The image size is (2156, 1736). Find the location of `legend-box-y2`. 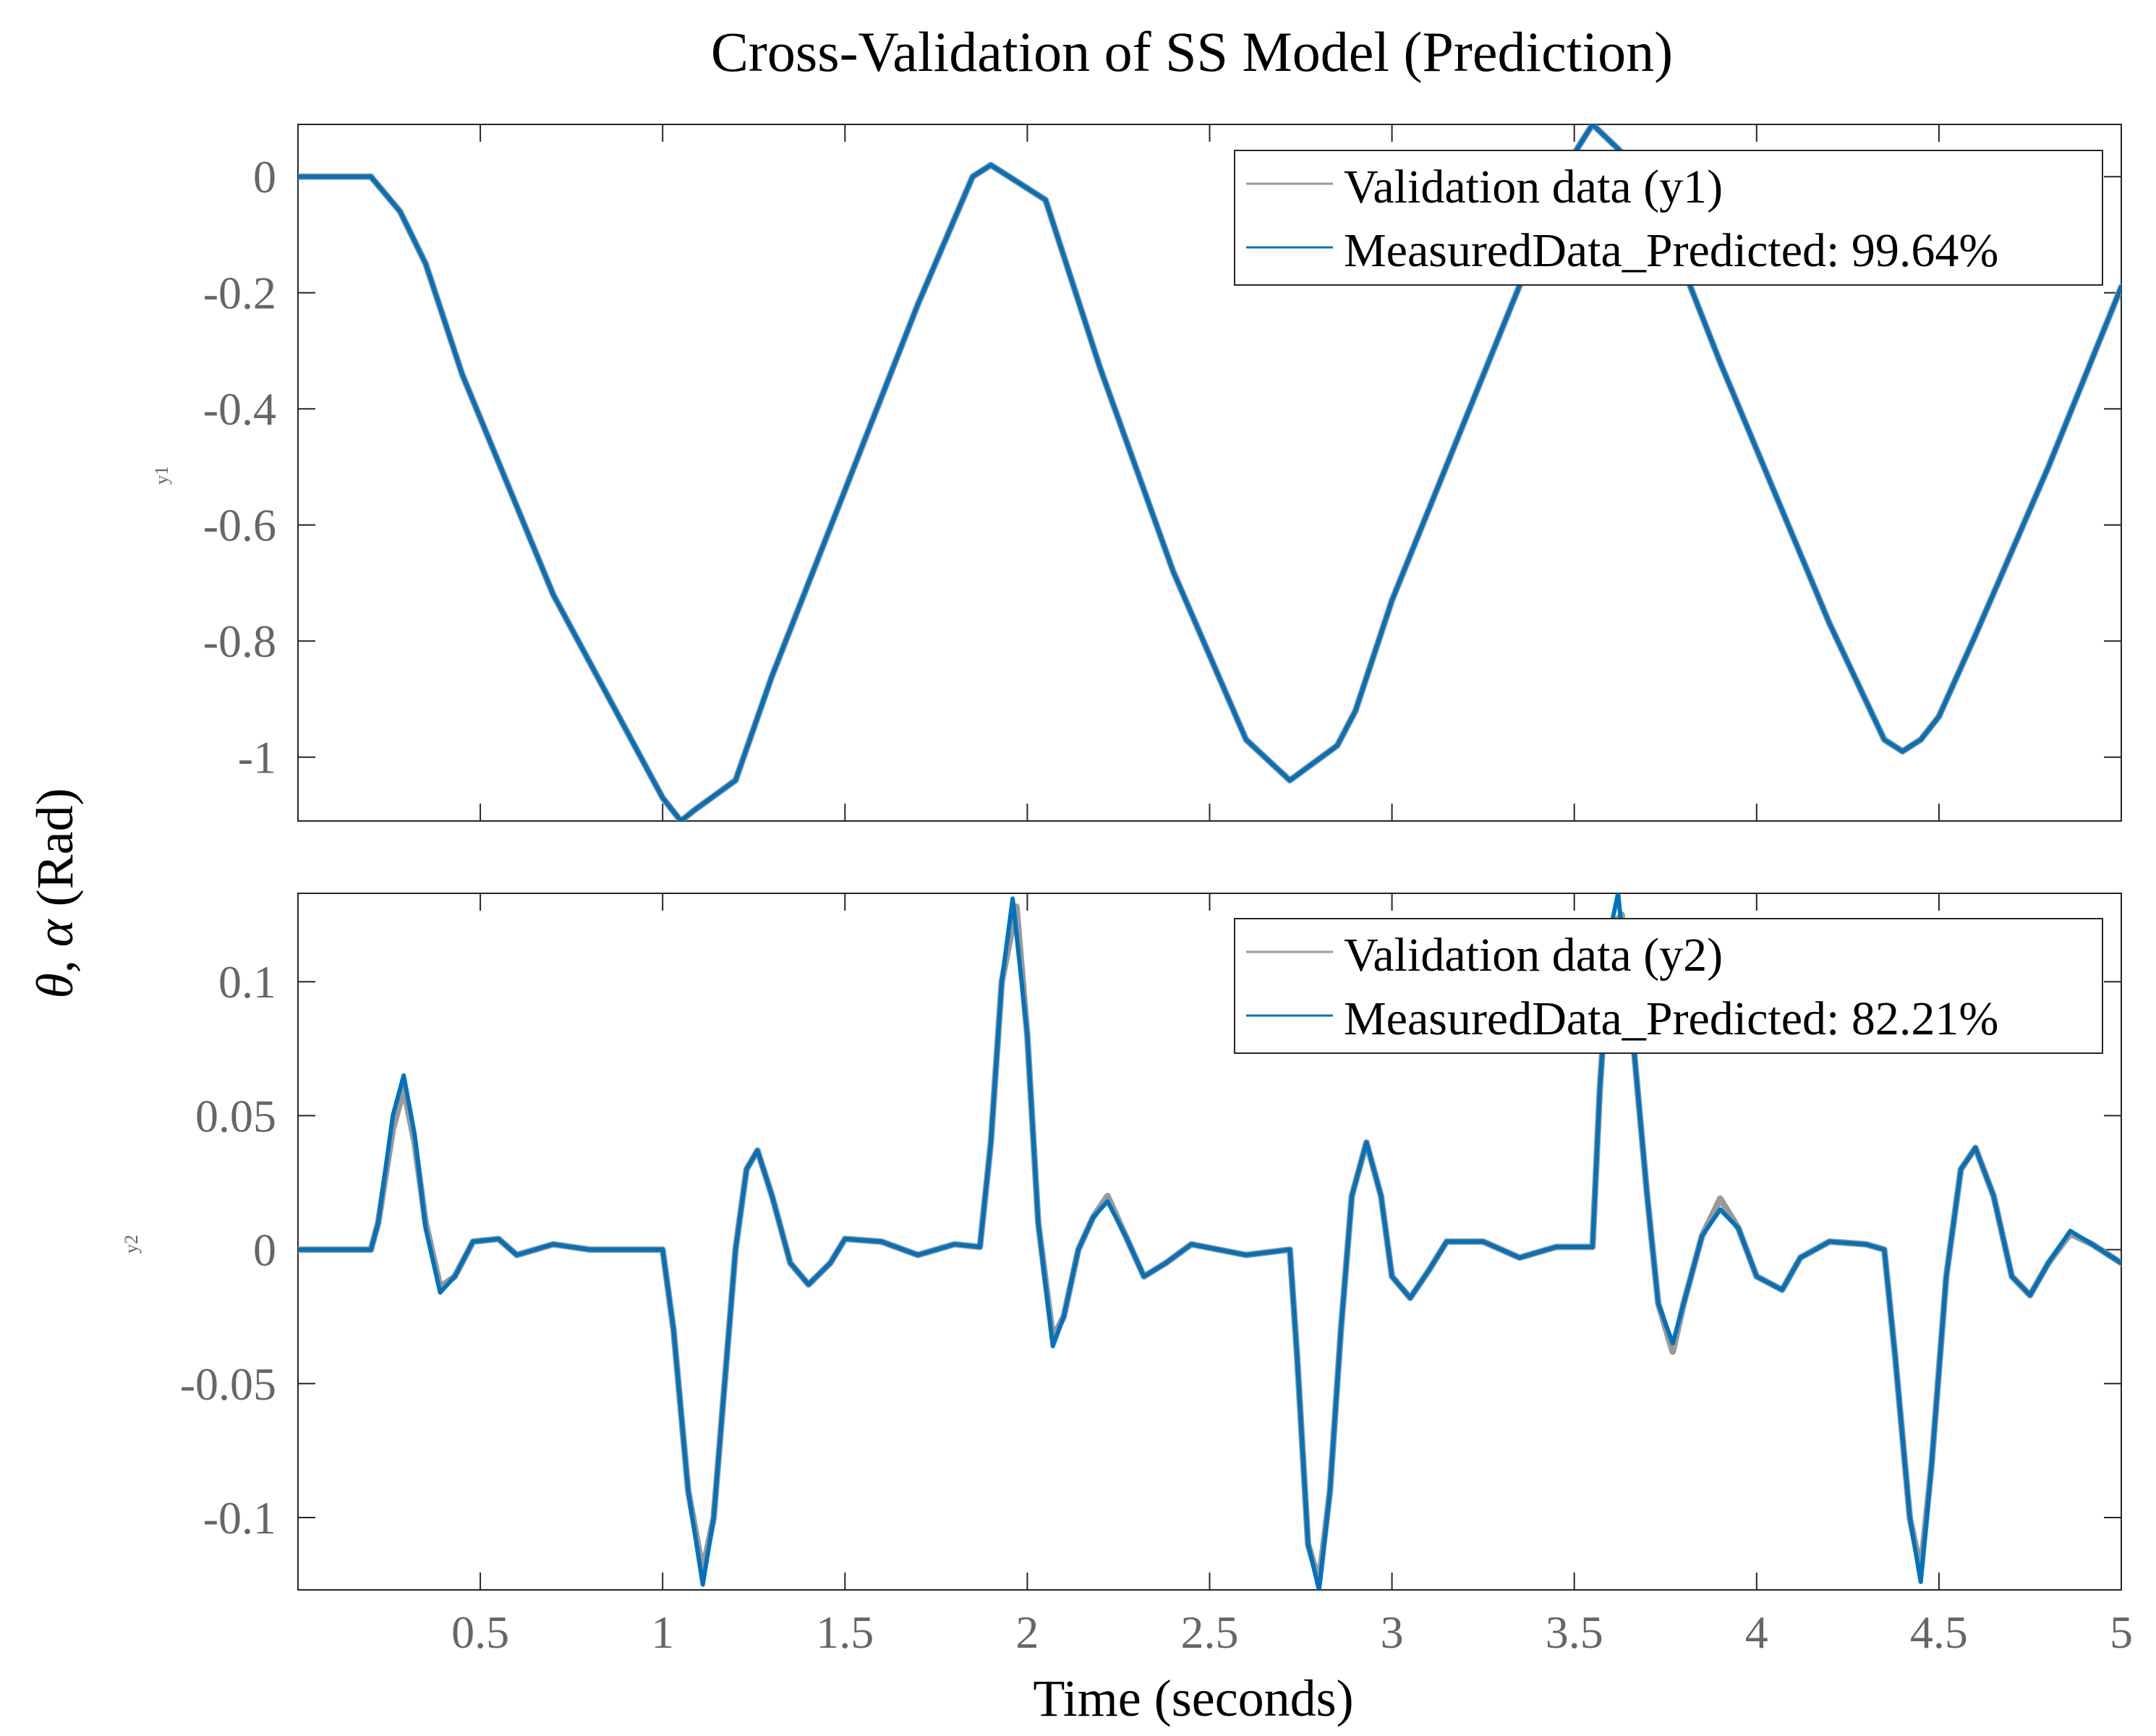

legend-box-y2 is located at coordinates (1668, 986).